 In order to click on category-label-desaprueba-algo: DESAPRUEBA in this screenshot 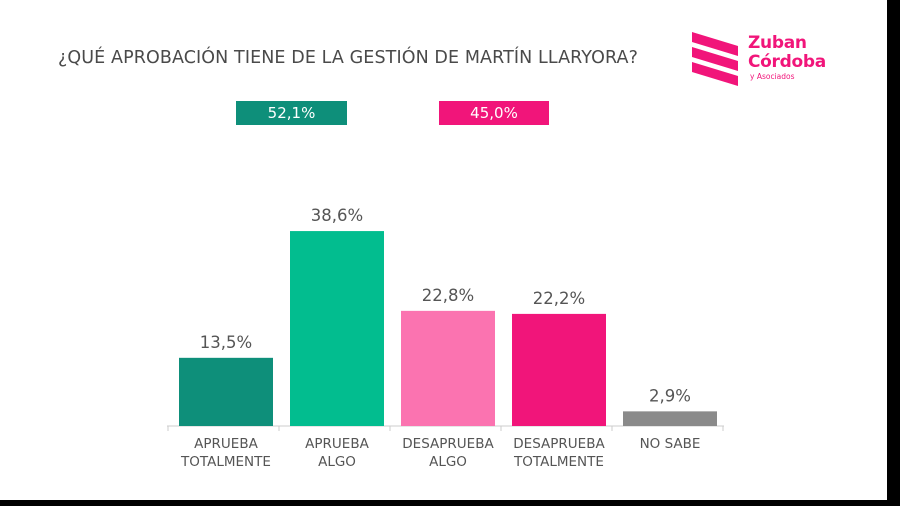, I will do `click(448, 444)`.